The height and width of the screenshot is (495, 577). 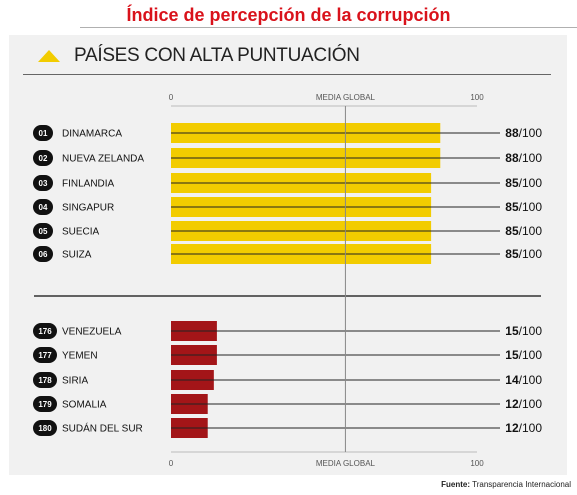 What do you see at coordinates (477, 97) in the screenshot?
I see `axis-top-max-label: 100` at bounding box center [477, 97].